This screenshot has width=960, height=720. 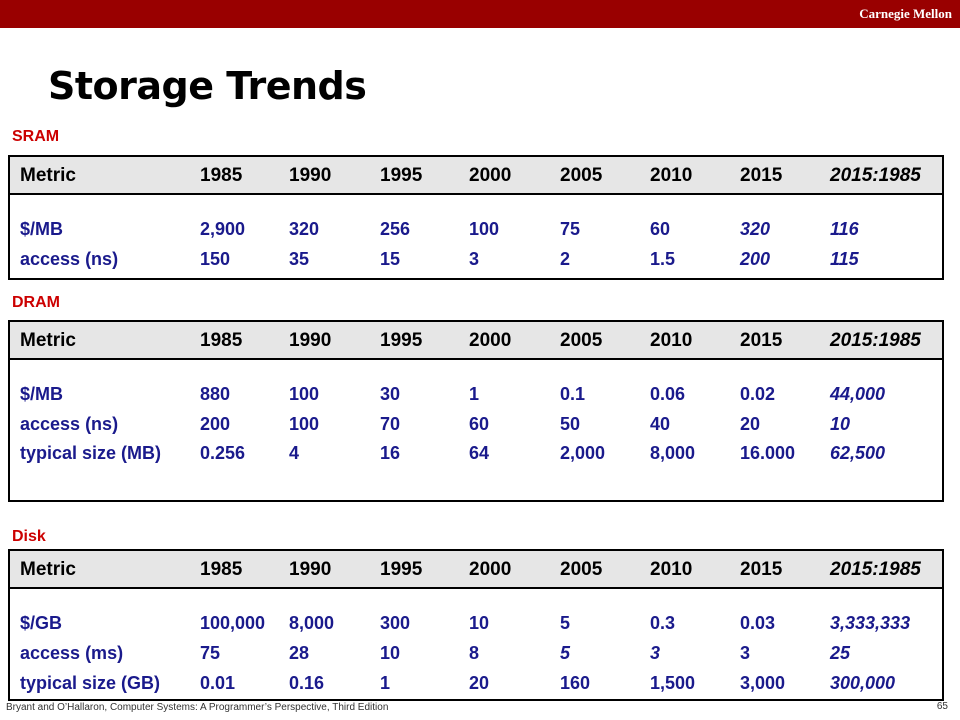 What do you see at coordinates (215, 259) in the screenshot?
I see `table-cell: 150` at bounding box center [215, 259].